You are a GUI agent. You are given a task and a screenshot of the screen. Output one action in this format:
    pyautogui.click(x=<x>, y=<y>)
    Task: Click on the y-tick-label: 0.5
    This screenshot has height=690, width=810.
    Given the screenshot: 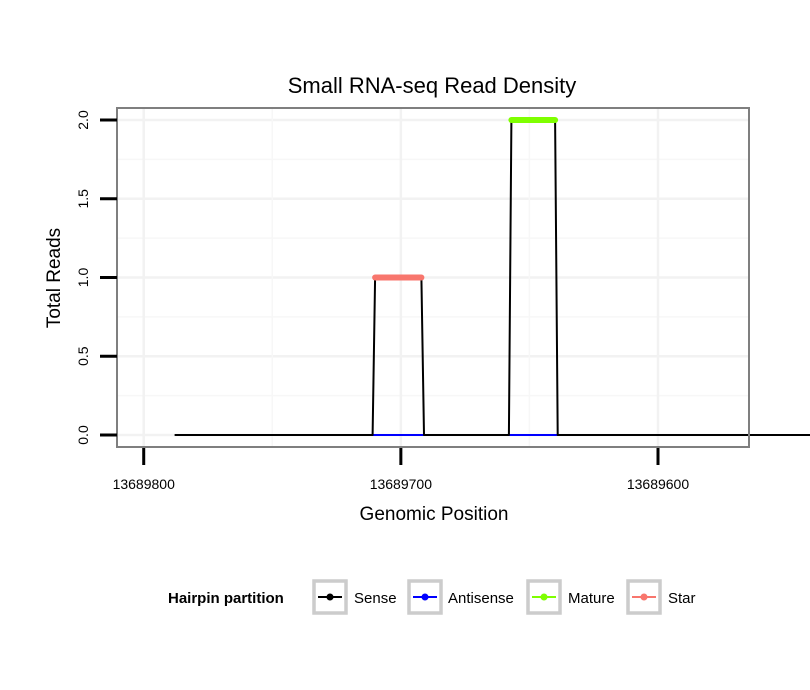 What is the action you would take?
    pyautogui.click(x=83, y=356)
    